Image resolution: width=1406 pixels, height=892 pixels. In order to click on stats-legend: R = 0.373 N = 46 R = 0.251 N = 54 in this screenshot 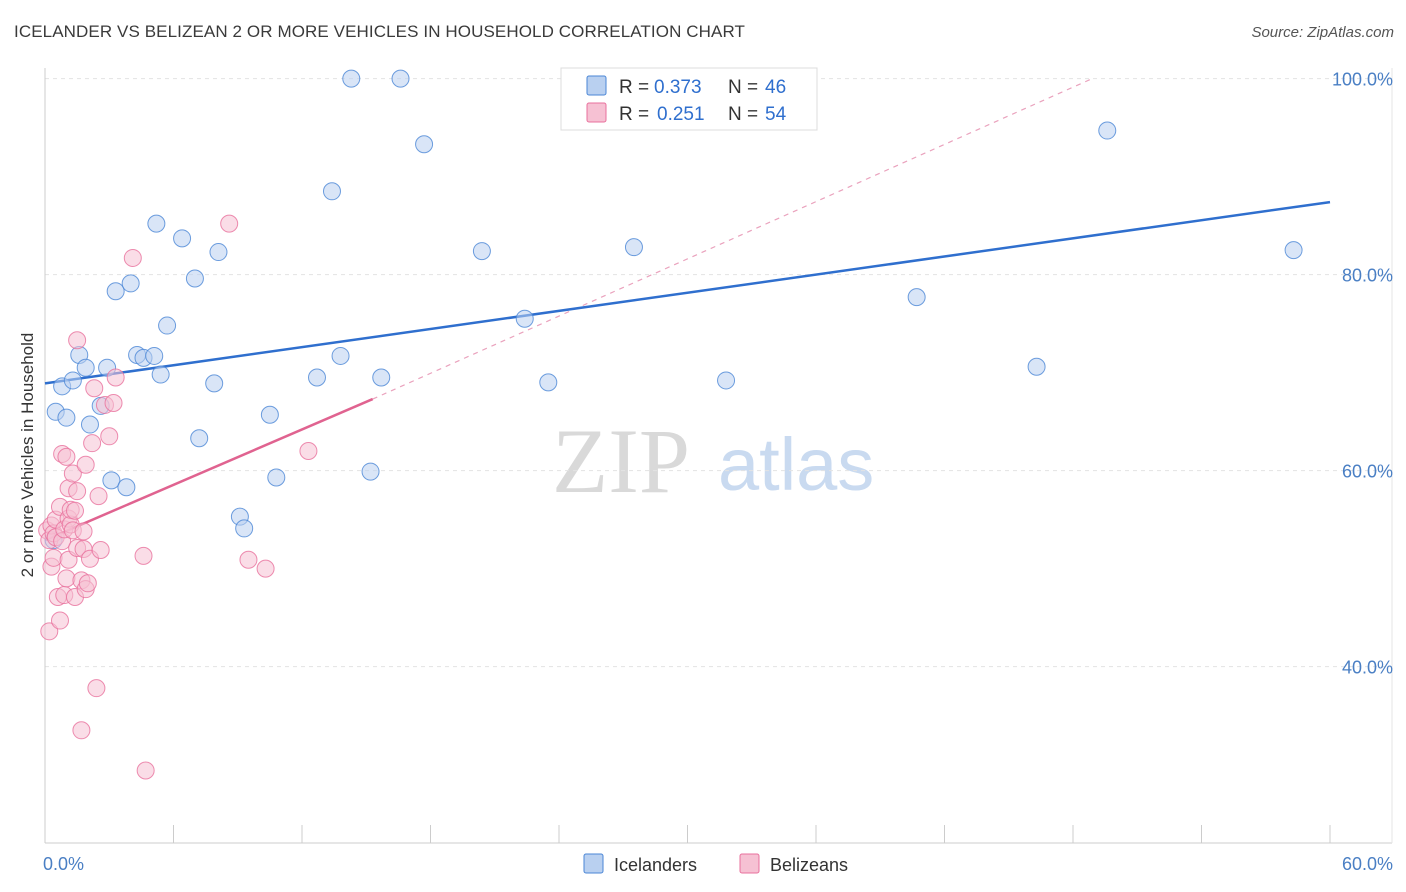, I will do `click(689, 99)`.